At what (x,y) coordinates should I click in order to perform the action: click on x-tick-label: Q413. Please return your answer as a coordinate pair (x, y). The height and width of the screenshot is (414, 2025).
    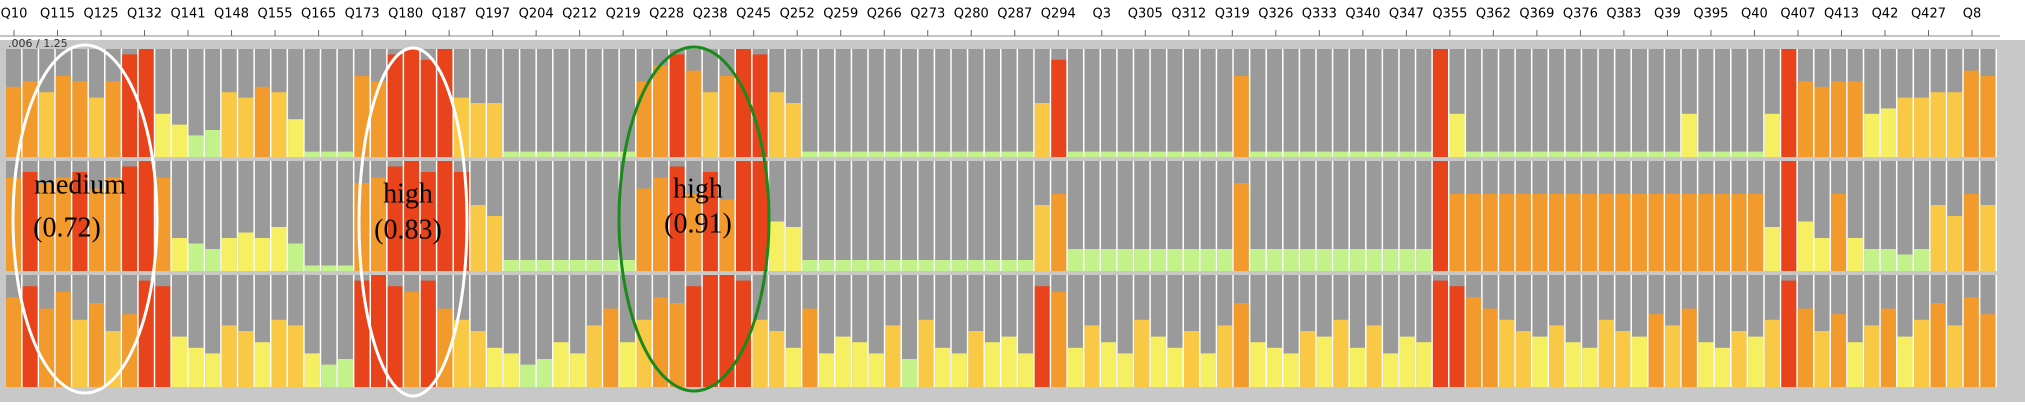
    Looking at the image, I should click on (1841, 14).